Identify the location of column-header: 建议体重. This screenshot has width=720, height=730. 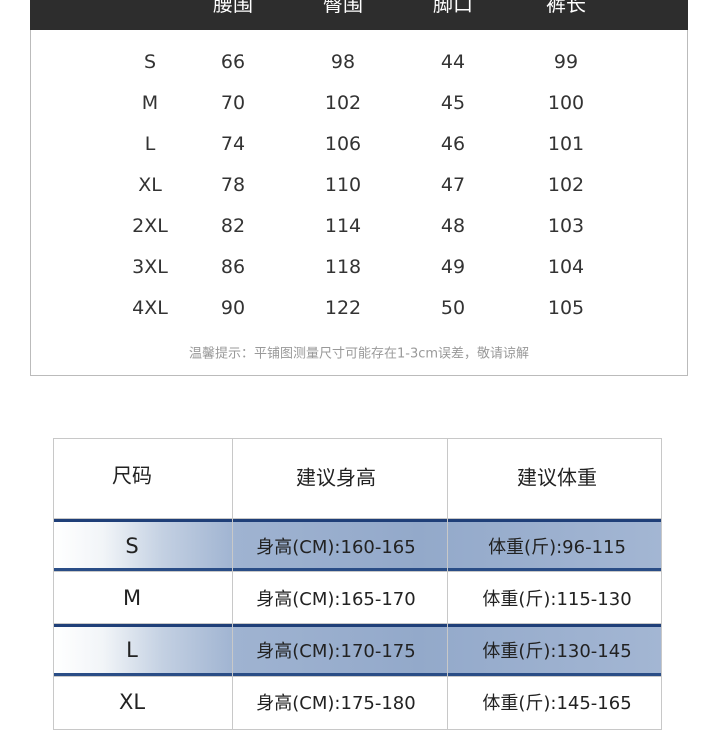
(557, 477).